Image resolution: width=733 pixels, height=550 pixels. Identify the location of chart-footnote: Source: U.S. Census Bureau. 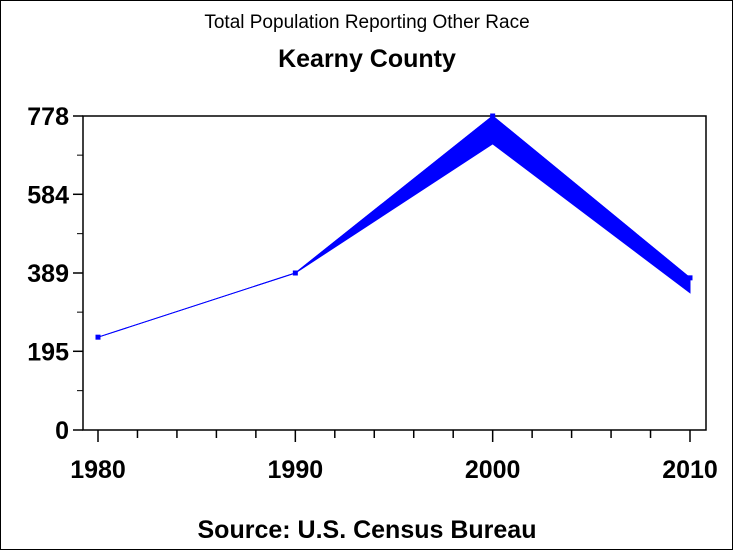
(367, 530).